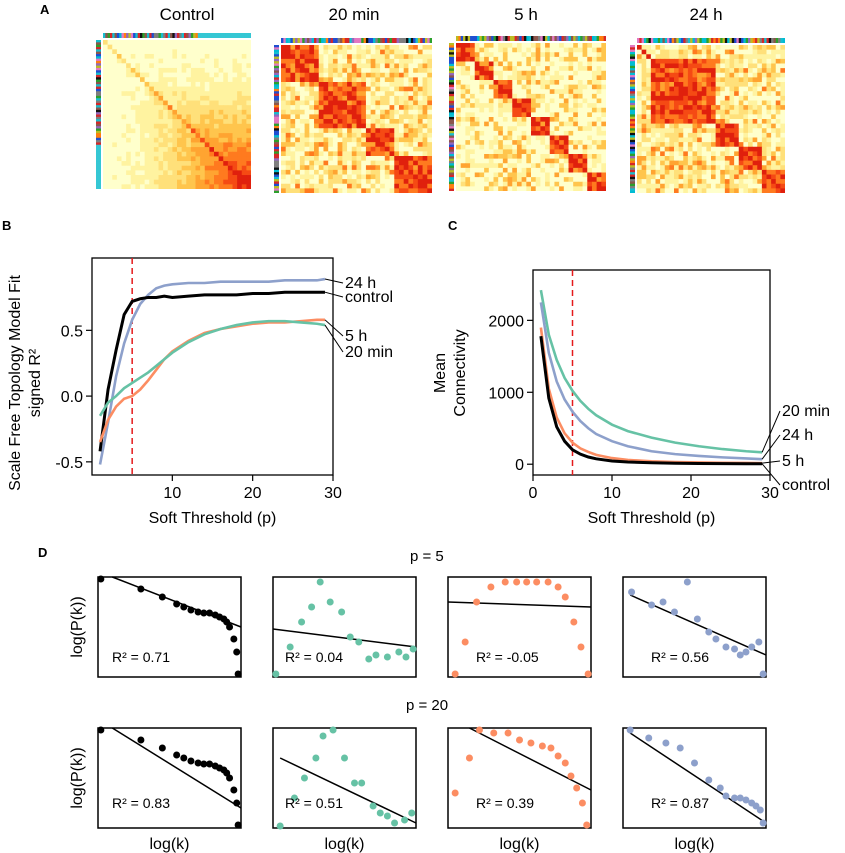 This screenshot has width=845, height=853. What do you see at coordinates (505, 803) in the screenshot?
I see `r-squared-label: R² = 0.39` at bounding box center [505, 803].